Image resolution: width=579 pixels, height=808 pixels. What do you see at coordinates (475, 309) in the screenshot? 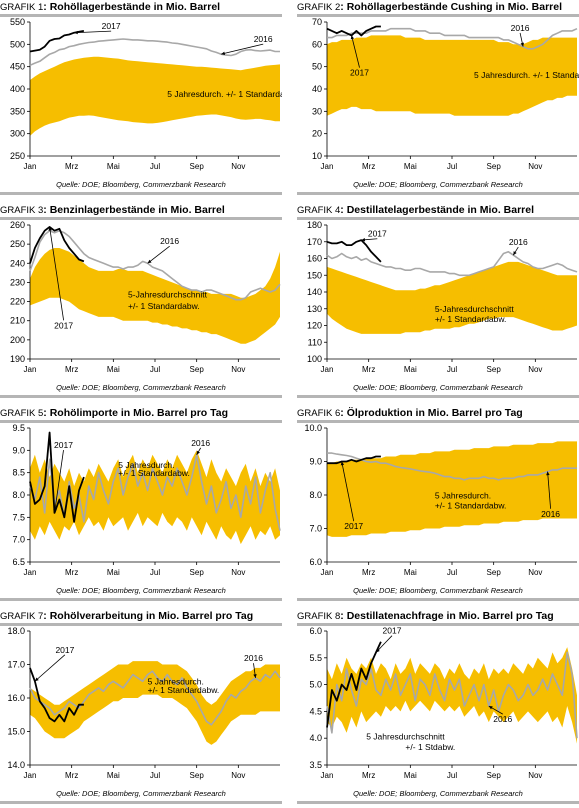
I see `band-label: 5-Jahresdurchschnitt` at bounding box center [475, 309].